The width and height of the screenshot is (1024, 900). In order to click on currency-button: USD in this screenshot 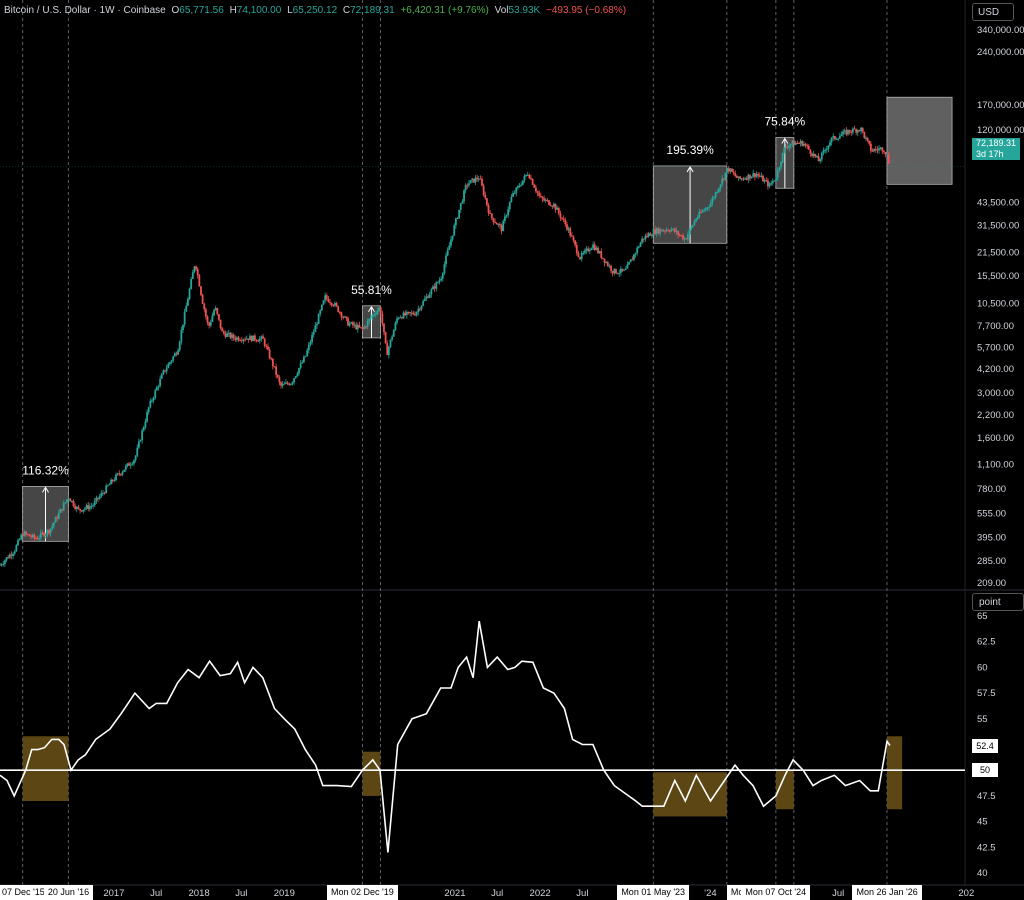, I will do `click(993, 12)`.